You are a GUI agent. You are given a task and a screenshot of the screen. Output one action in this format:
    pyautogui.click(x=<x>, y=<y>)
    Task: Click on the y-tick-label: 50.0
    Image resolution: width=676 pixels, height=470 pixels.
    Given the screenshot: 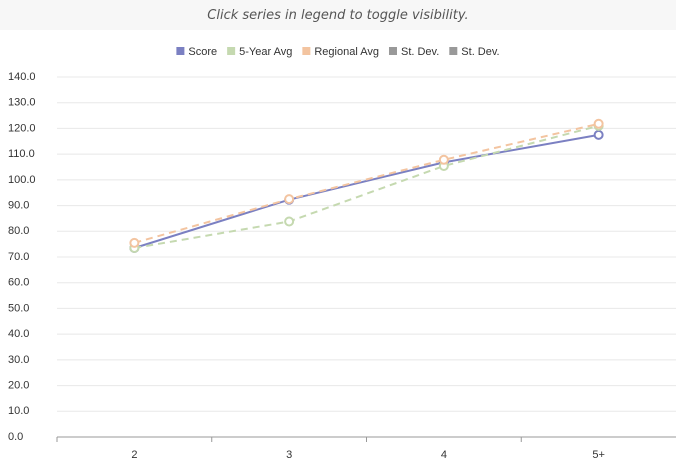 What is the action you would take?
    pyautogui.click(x=18, y=308)
    